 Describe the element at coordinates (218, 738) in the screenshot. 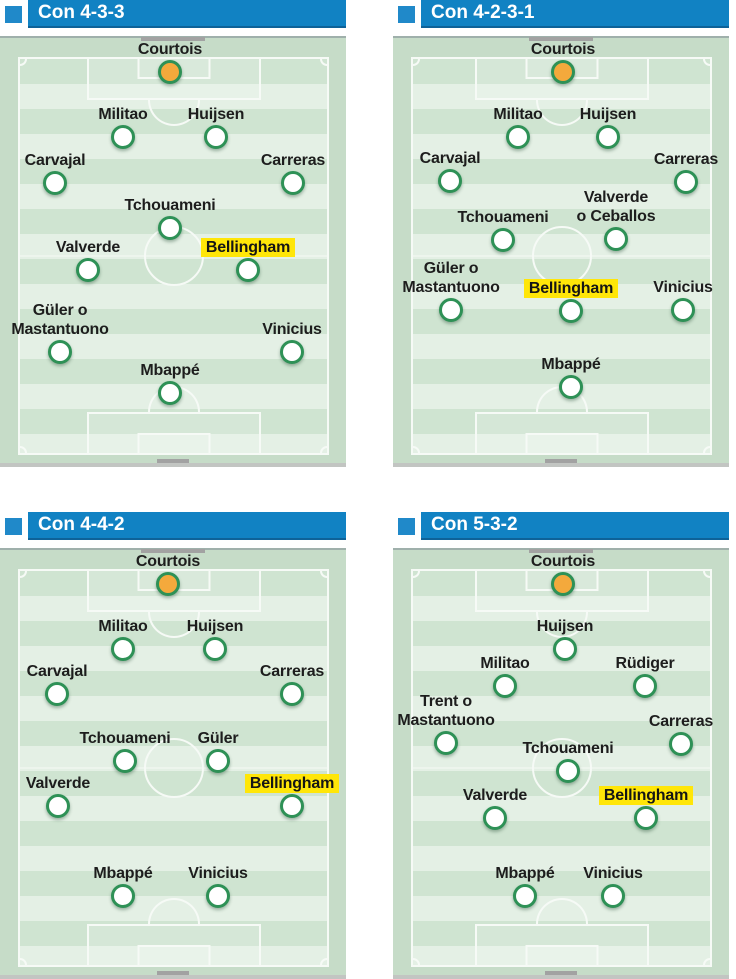

I see `player-name-label: Güler` at that location.